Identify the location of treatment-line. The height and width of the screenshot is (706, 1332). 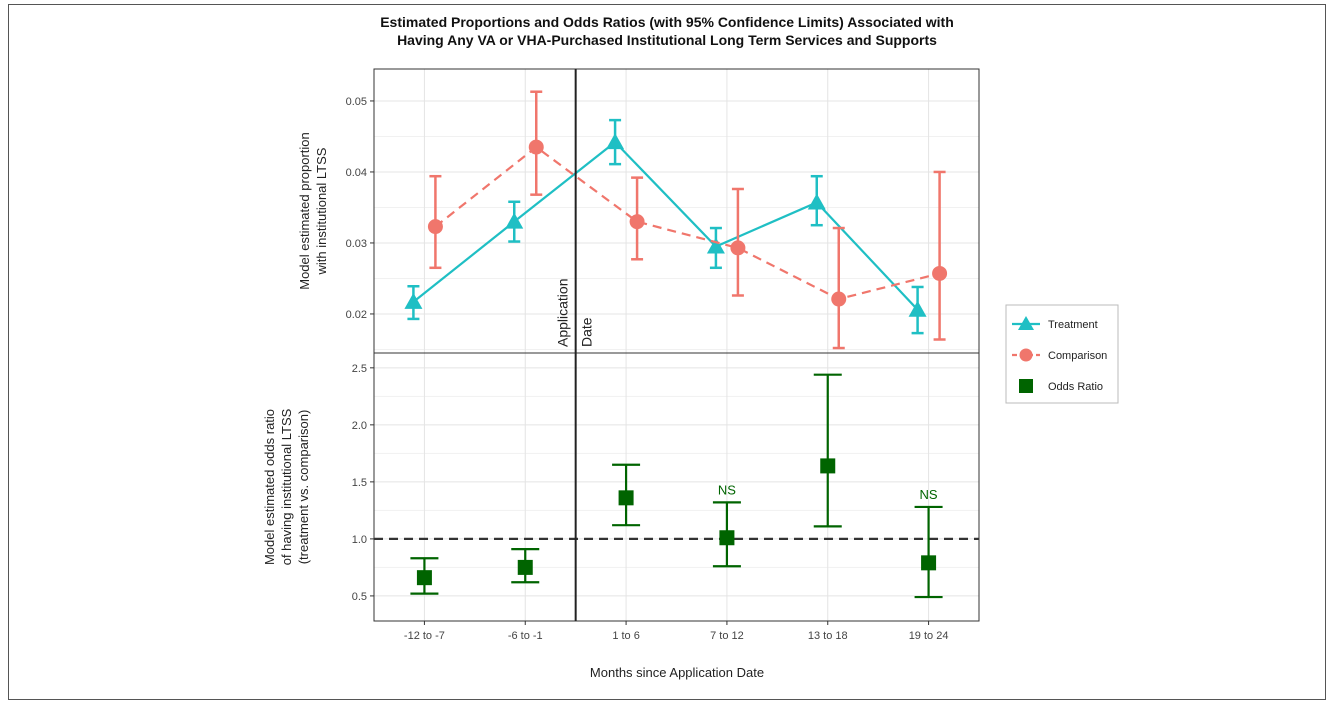
(665, 225).